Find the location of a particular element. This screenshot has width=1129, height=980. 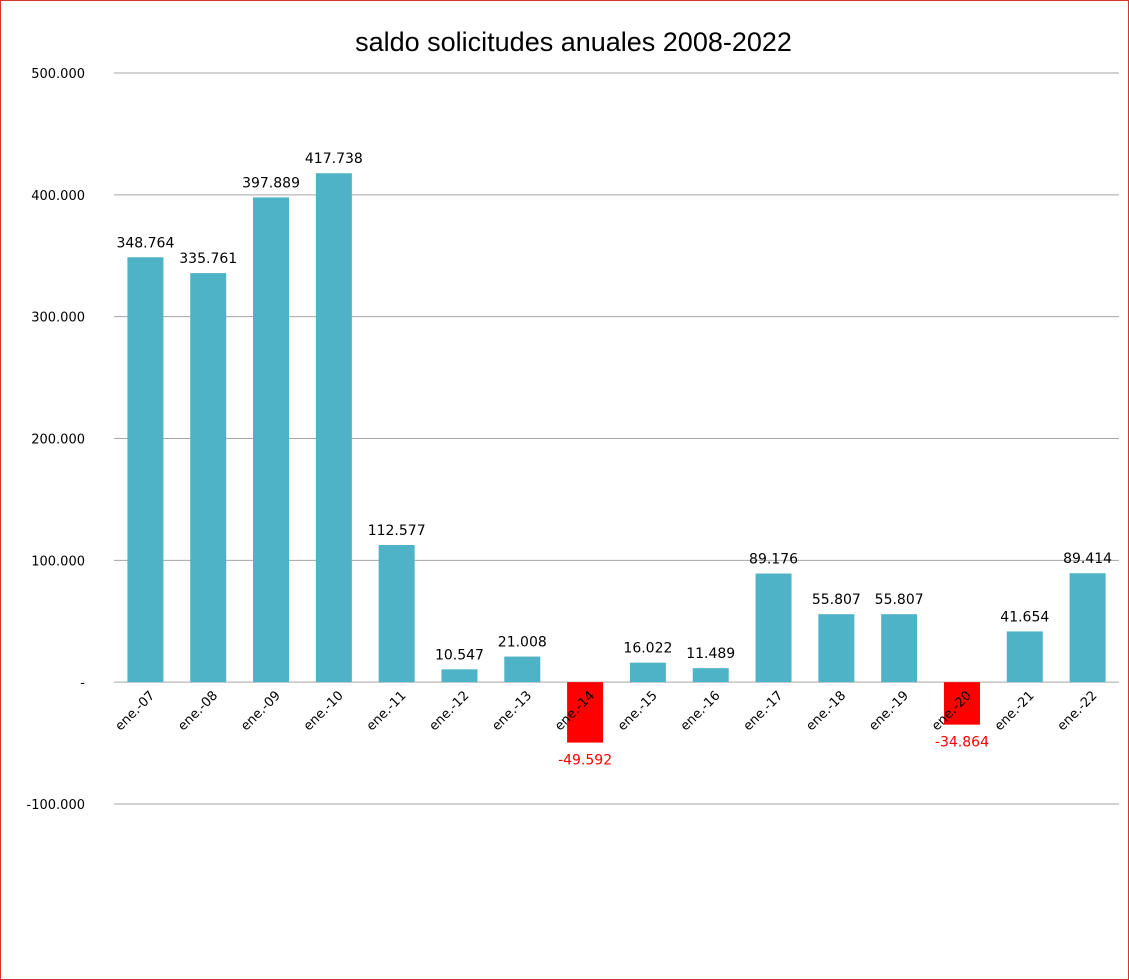

x-category-label: ene.-22 is located at coordinates (1078, 711).